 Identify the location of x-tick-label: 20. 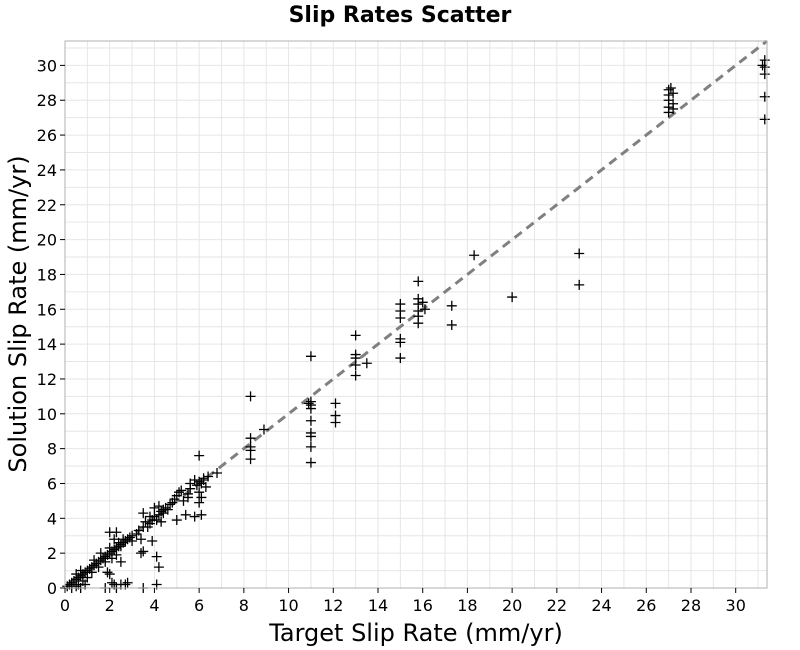
(512, 605).